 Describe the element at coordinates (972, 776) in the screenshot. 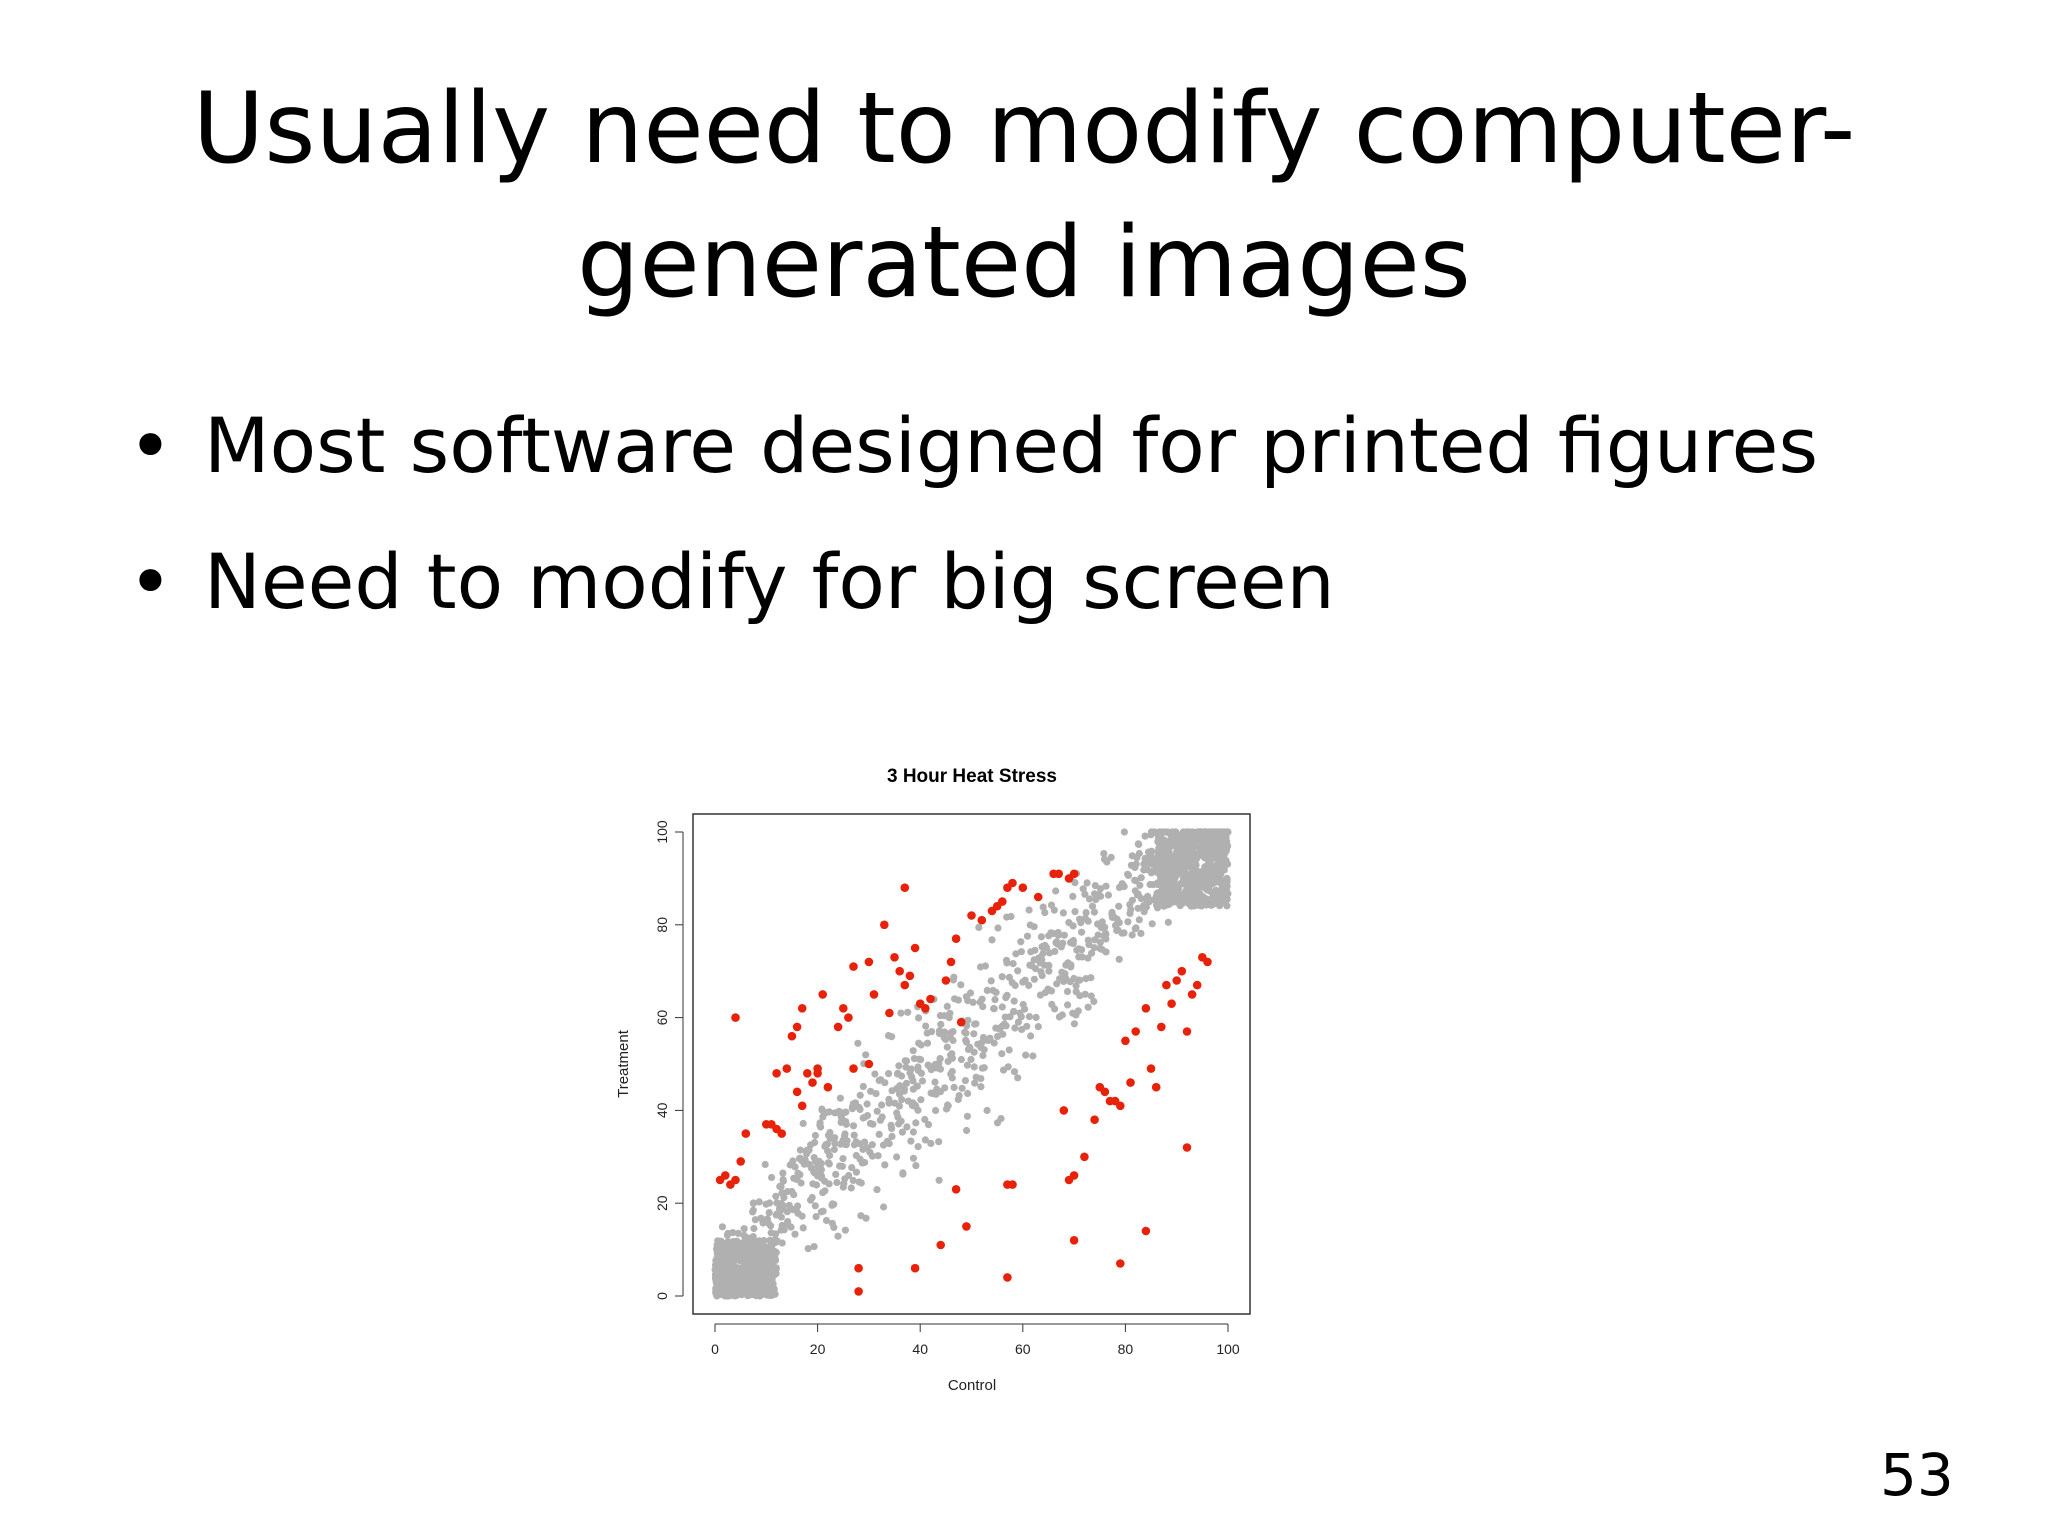

I see `chart-title: 3 Hour Heat Stress` at that location.